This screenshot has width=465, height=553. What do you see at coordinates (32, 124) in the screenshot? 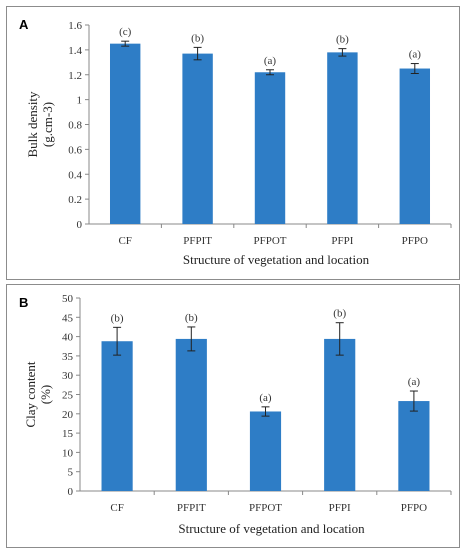
I see `y-axis-label: Bulk density` at bounding box center [32, 124].